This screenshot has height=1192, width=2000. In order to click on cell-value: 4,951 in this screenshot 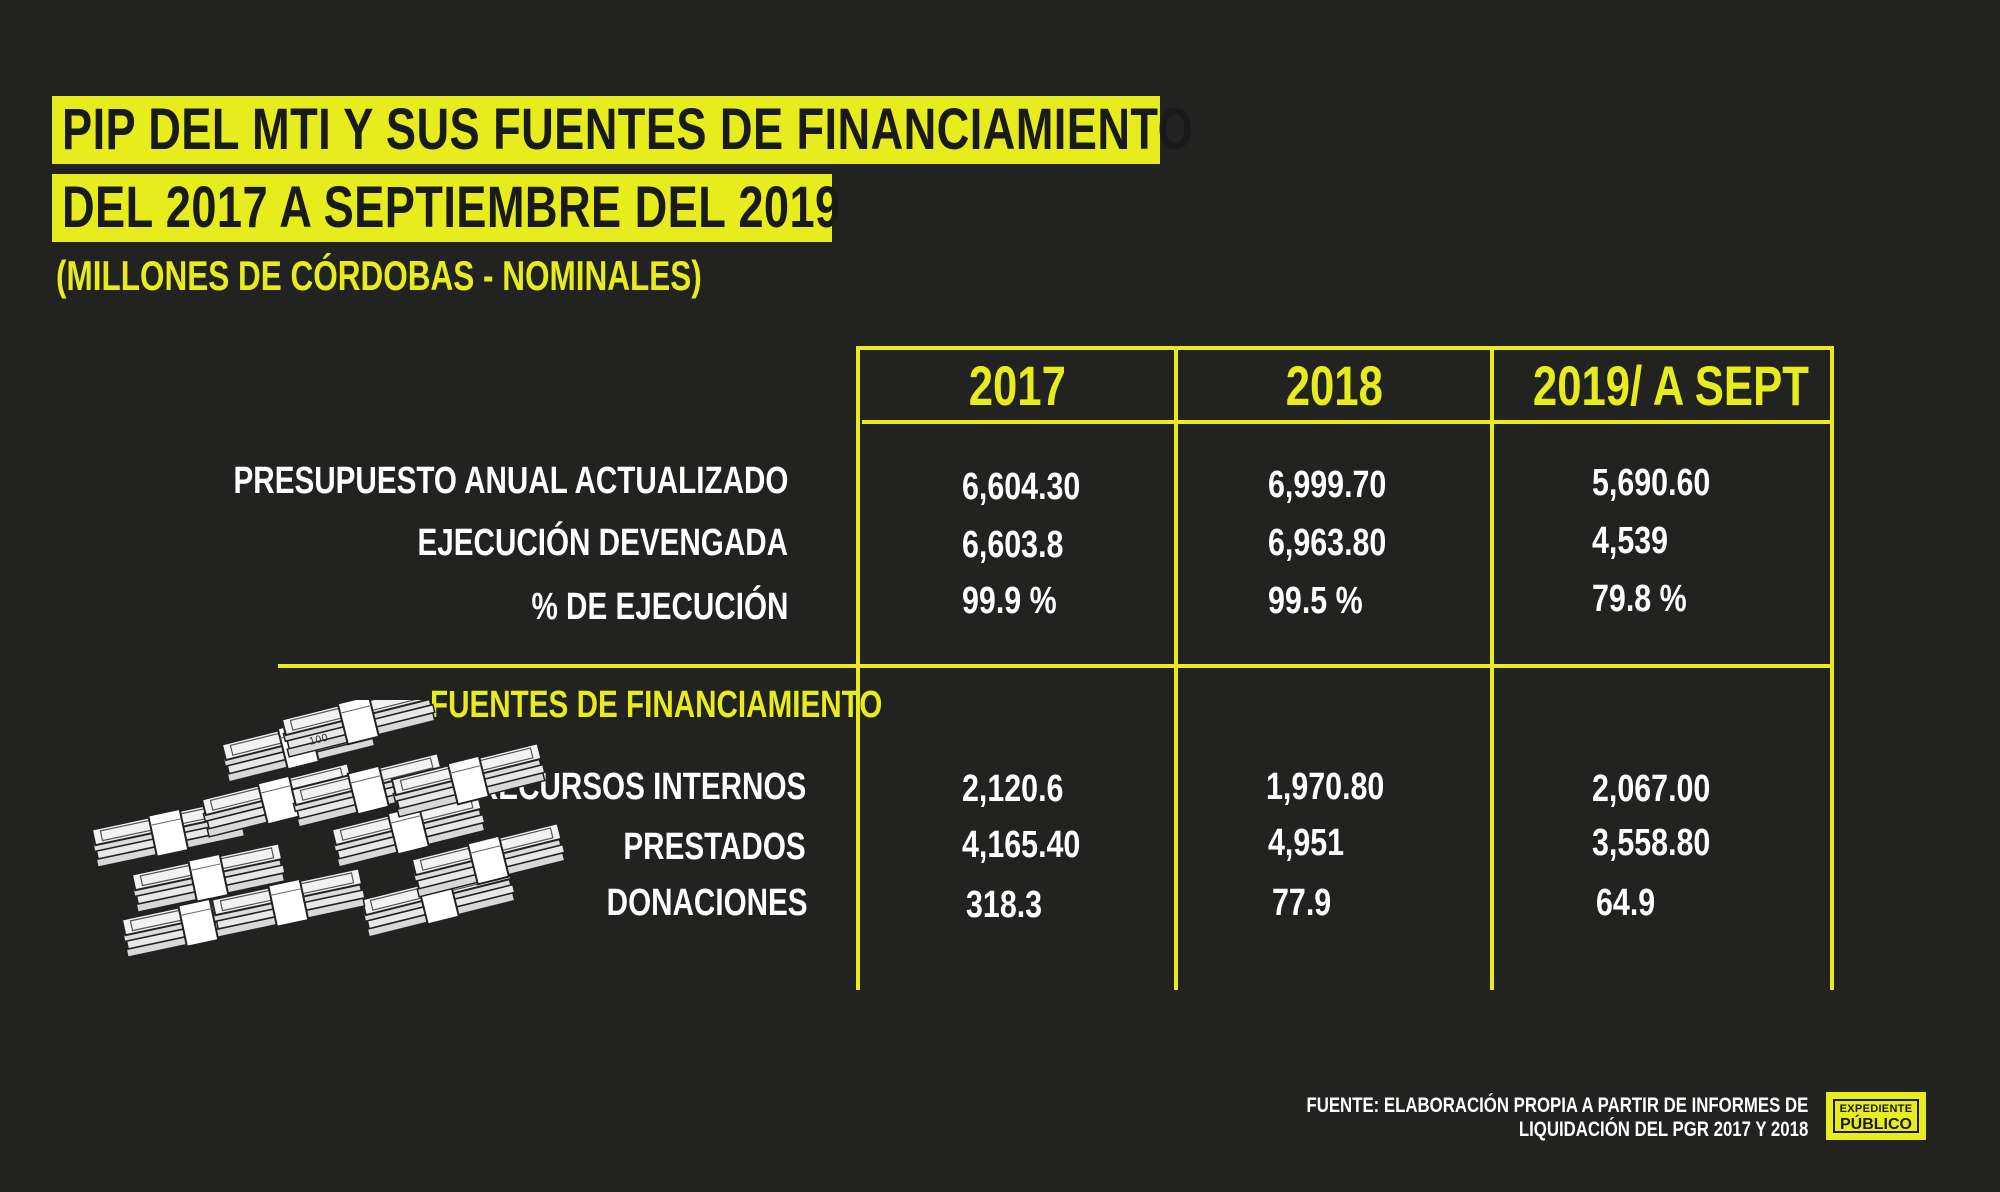, I will do `click(1306, 843)`.